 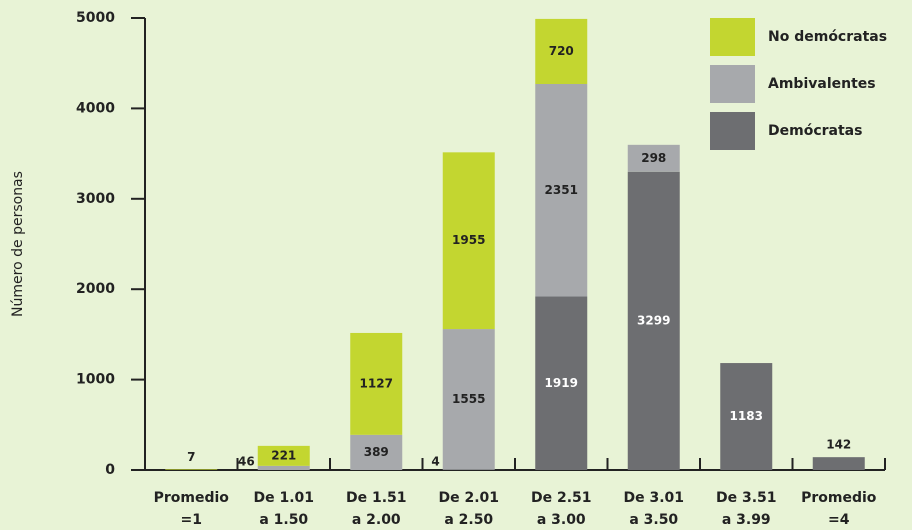 I want to click on x-tick-label: De 1.51, so click(x=376, y=498).